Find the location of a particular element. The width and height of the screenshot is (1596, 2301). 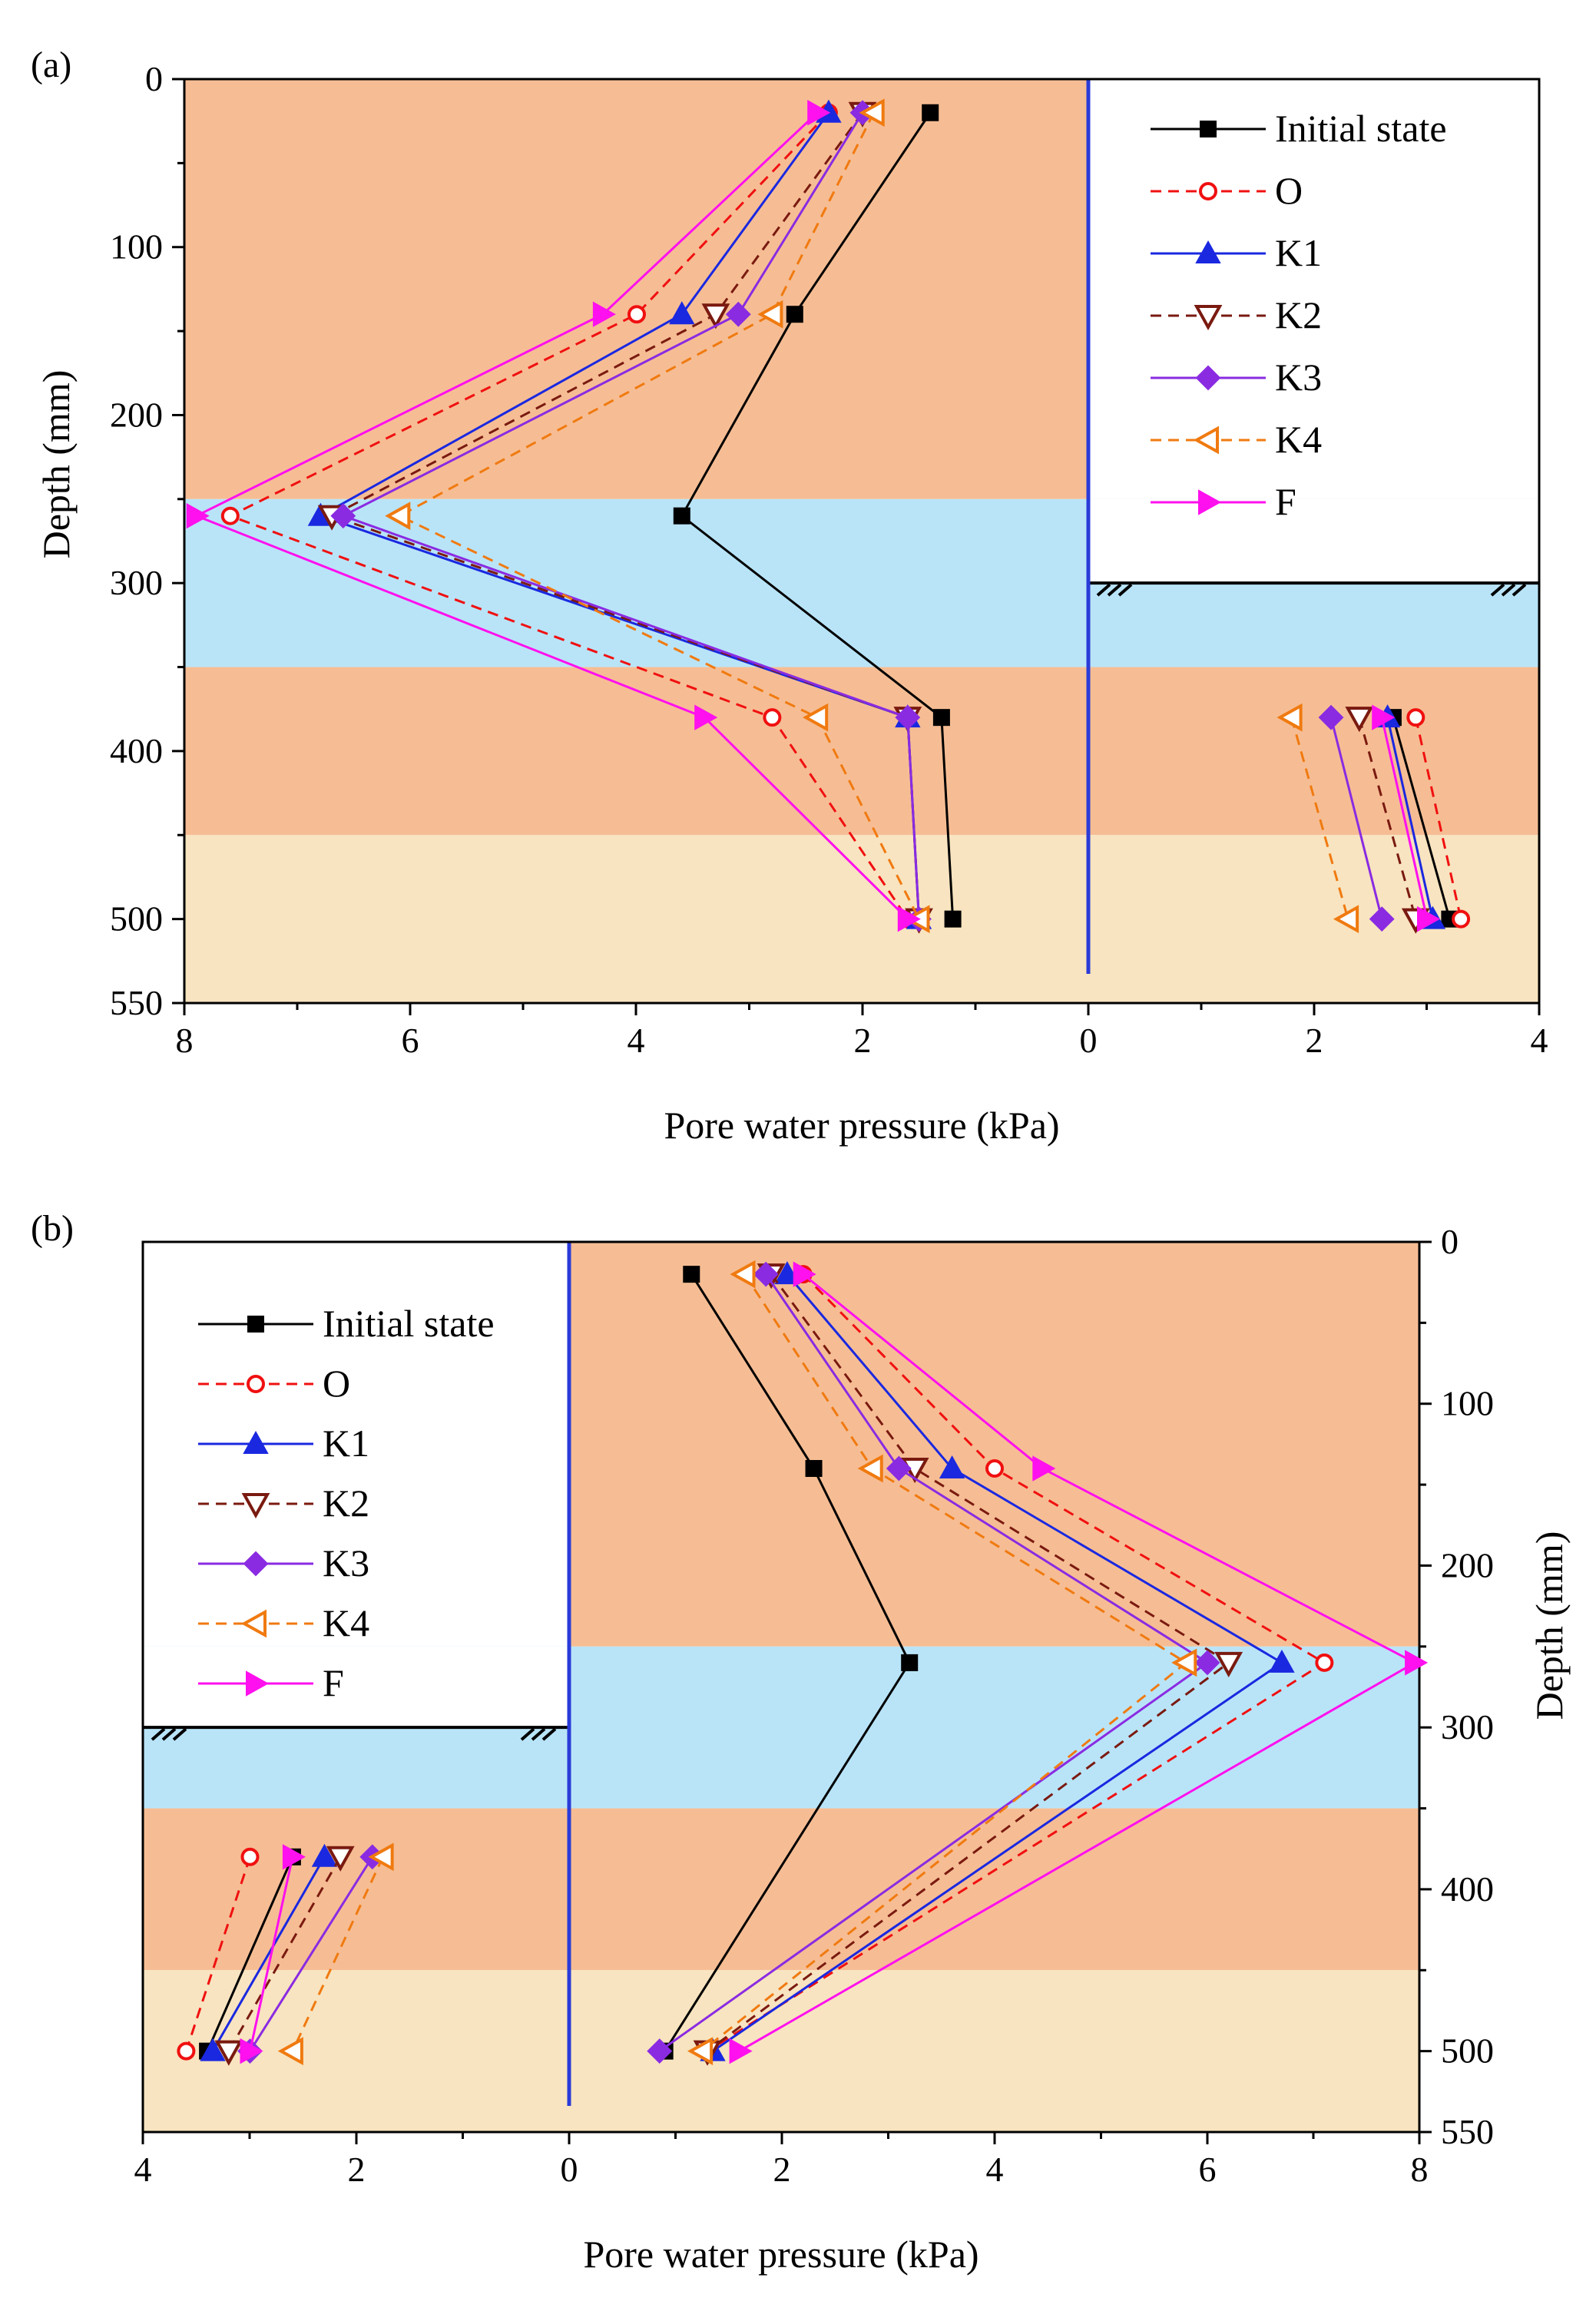

panel-a-label: (a) is located at coordinates (51, 65).